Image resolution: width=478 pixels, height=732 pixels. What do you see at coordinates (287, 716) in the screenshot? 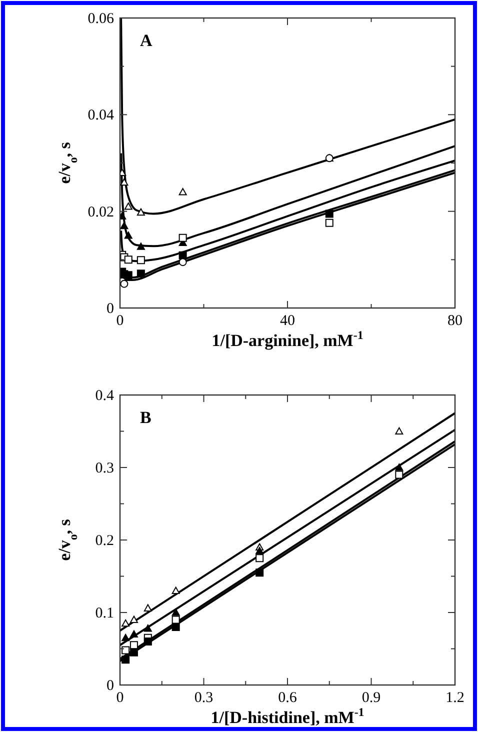
I see `x-axis-title: 1/[D-histidine], mM$^{-1}$` at bounding box center [287, 716].